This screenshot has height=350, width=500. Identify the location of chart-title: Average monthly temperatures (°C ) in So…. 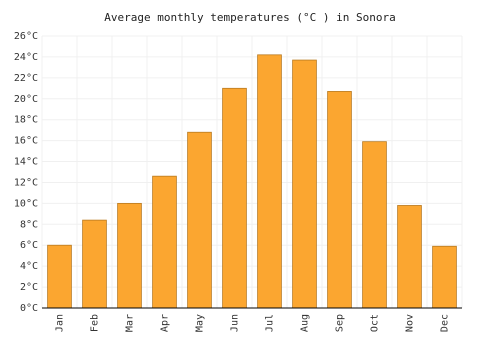
(249, 17).